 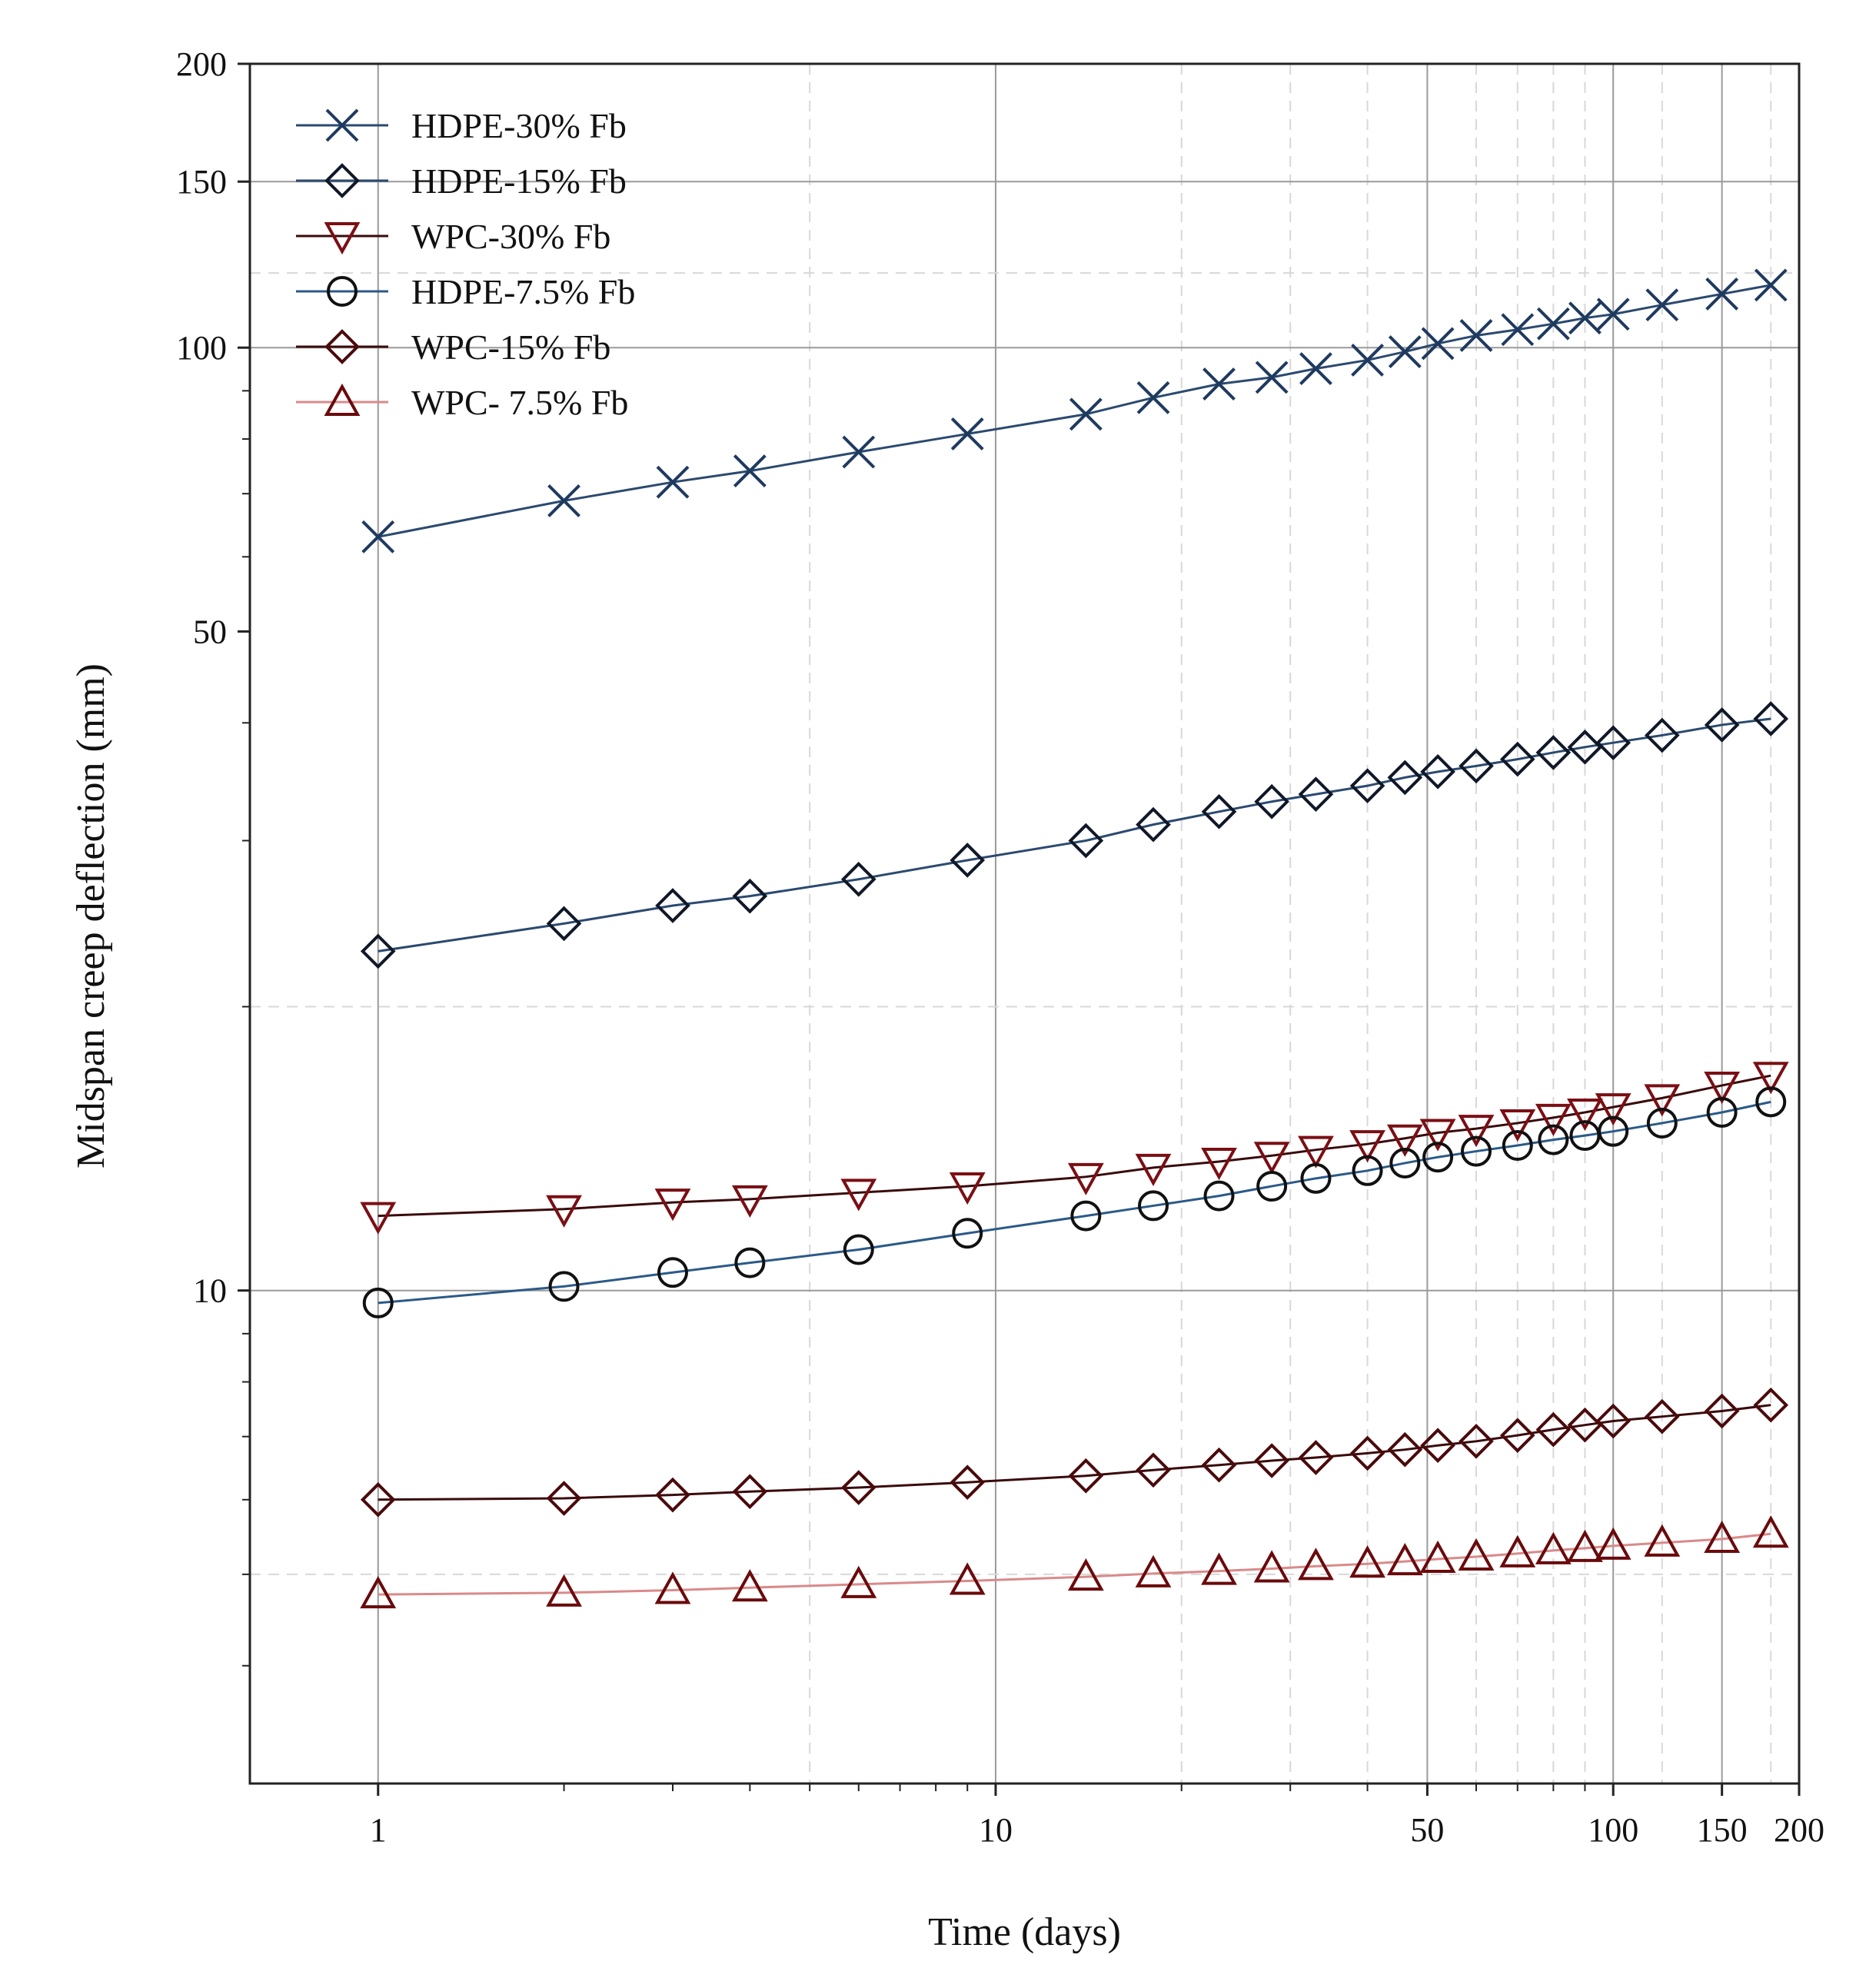 What do you see at coordinates (511, 347) in the screenshot?
I see `legend-label: WPC-15% Fb` at bounding box center [511, 347].